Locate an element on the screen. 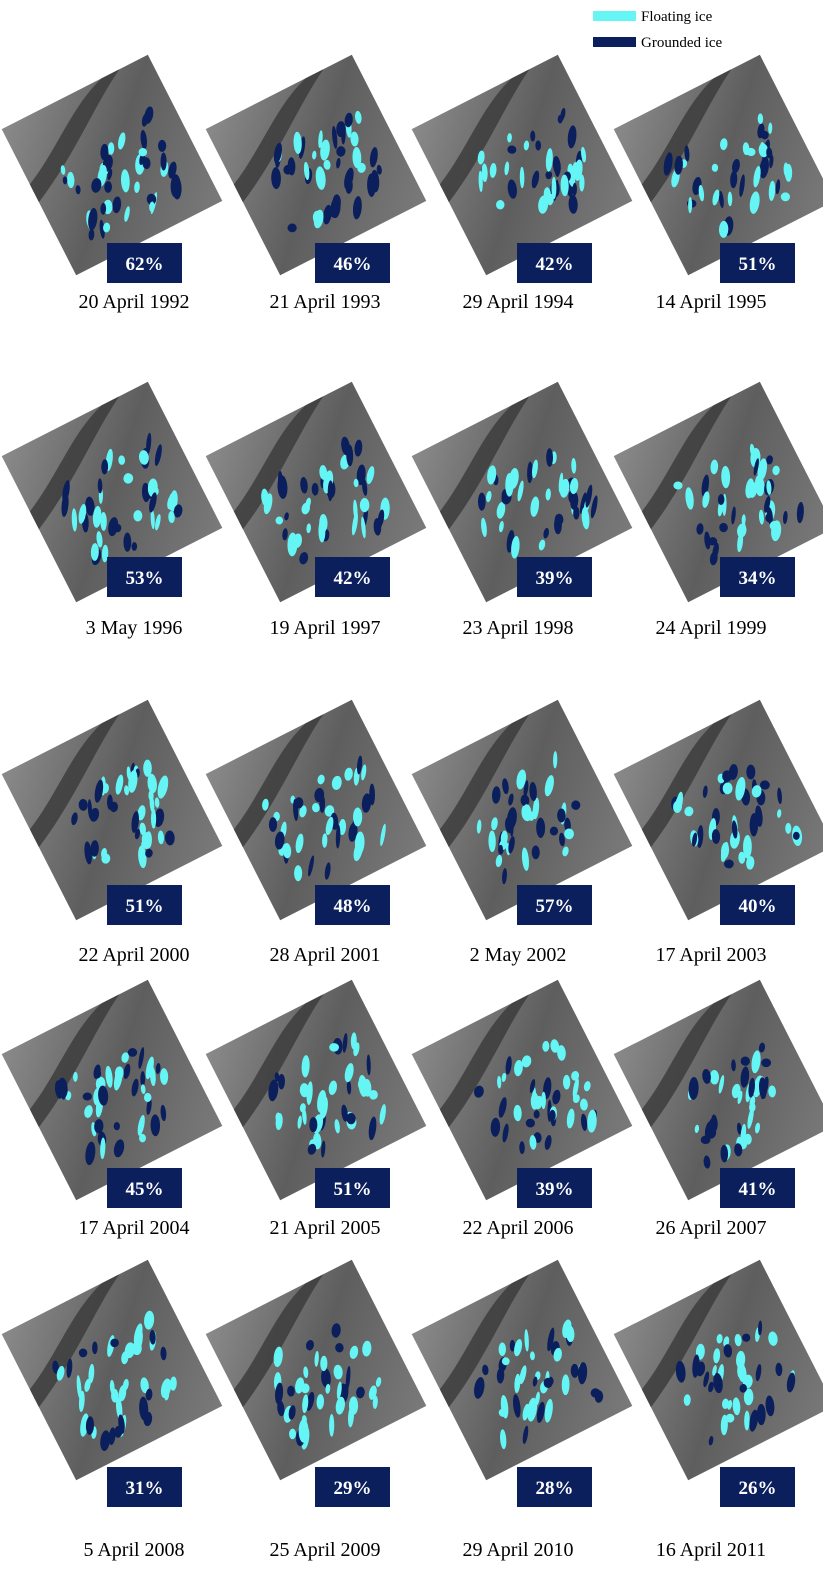 This screenshot has width=823, height=1577. percent-label: 46% is located at coordinates (353, 264).